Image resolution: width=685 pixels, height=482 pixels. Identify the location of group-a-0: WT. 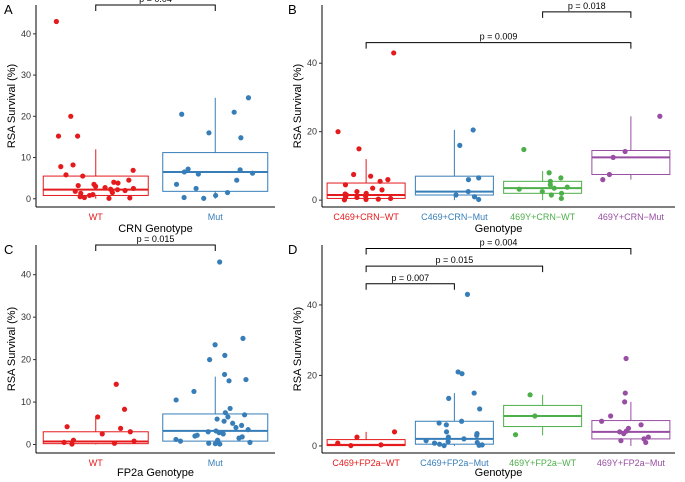
(95, 120).